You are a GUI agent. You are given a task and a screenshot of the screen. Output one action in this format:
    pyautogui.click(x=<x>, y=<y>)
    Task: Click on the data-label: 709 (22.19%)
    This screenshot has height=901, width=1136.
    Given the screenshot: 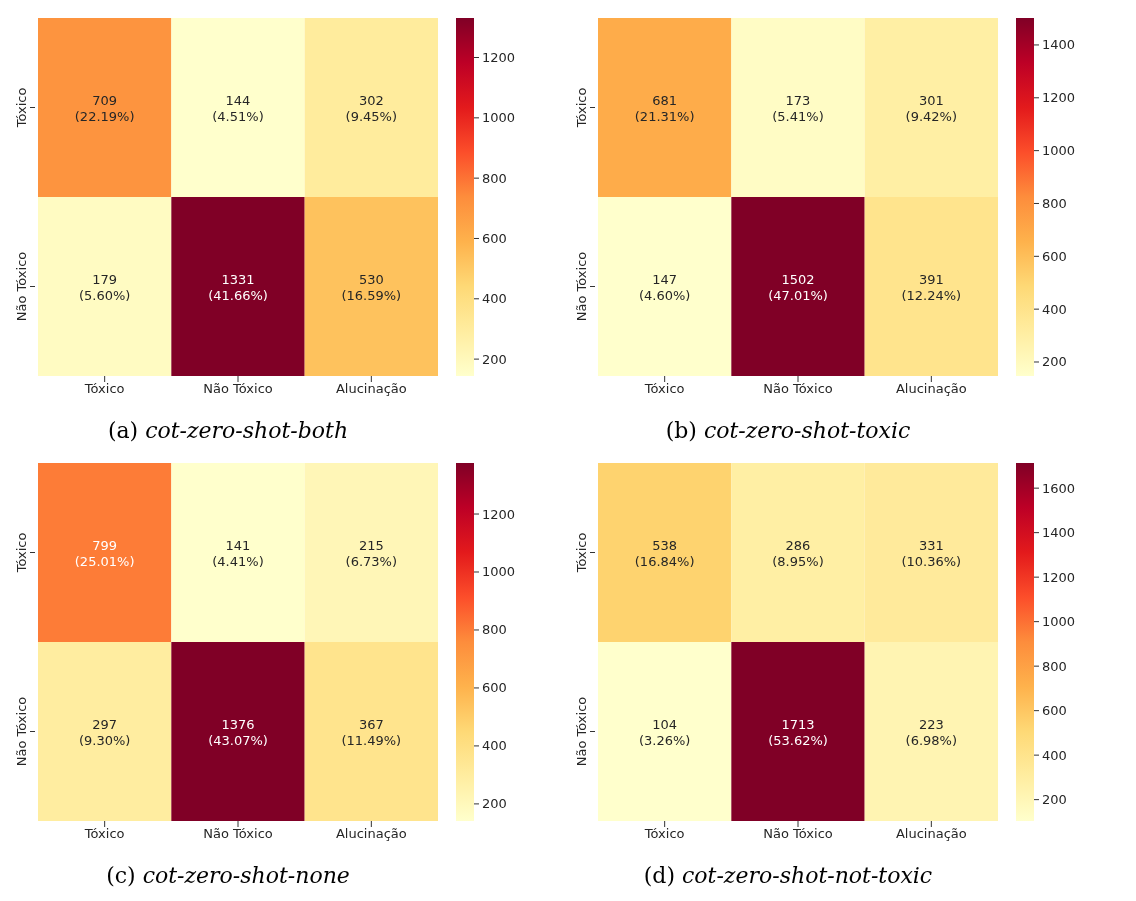 What is the action you would take?
    pyautogui.click(x=104, y=107)
    